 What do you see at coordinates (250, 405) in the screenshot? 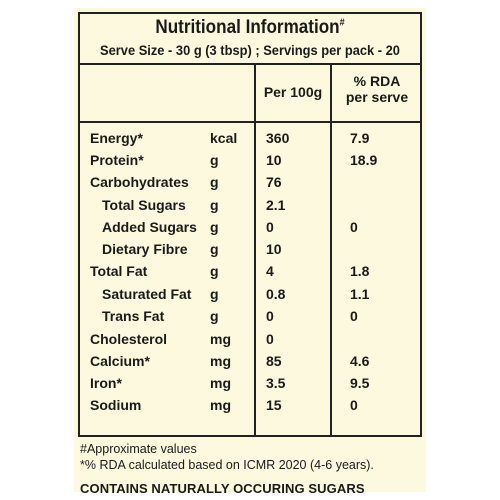
I see `nutrient-row: Sodium mg 15 0` at bounding box center [250, 405].